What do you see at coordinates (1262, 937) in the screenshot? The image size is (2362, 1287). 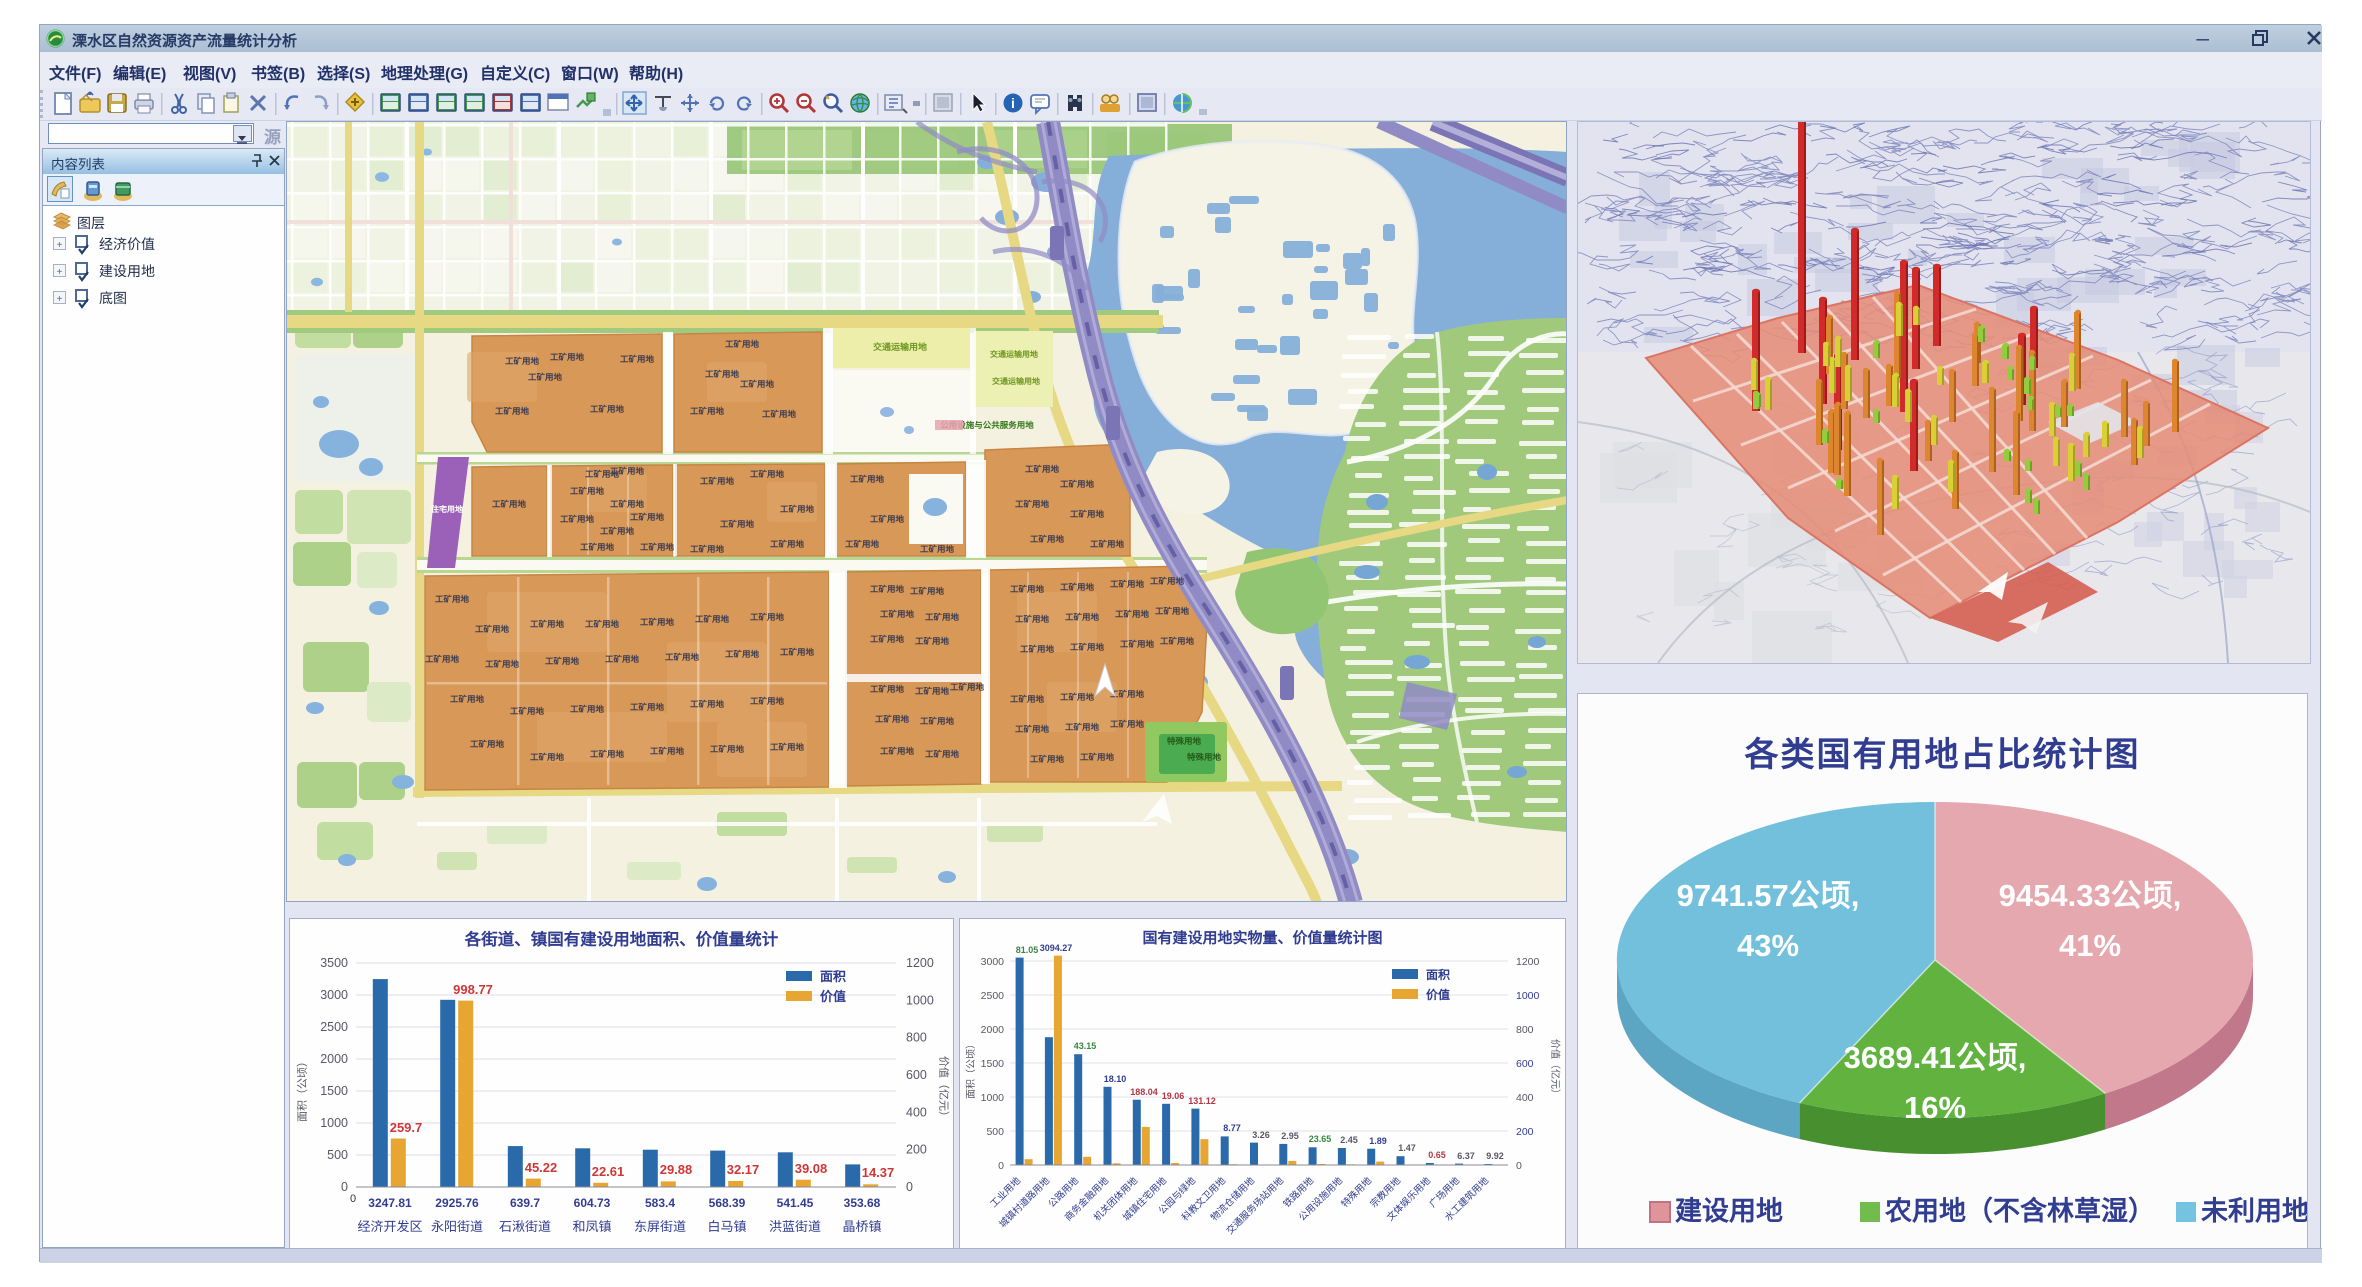 I see `svg-text: 国有建设用地实物量、价值量统计图` at bounding box center [1262, 937].